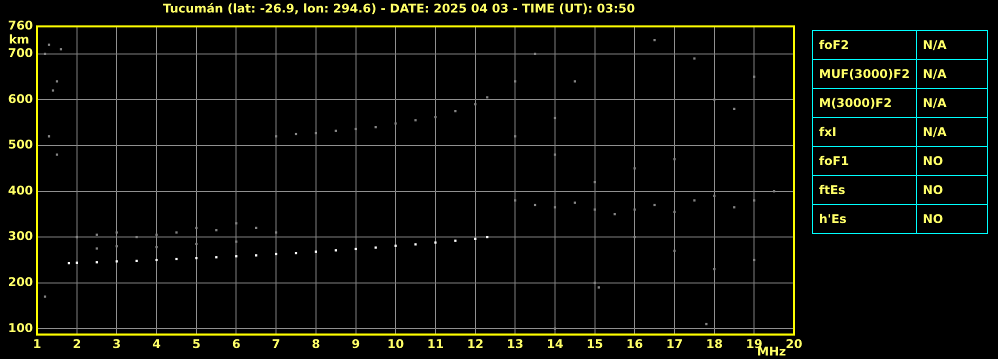 The height and width of the screenshot is (359, 998). What do you see at coordinates (156, 343) in the screenshot?
I see `x-tick-label: 4` at bounding box center [156, 343].